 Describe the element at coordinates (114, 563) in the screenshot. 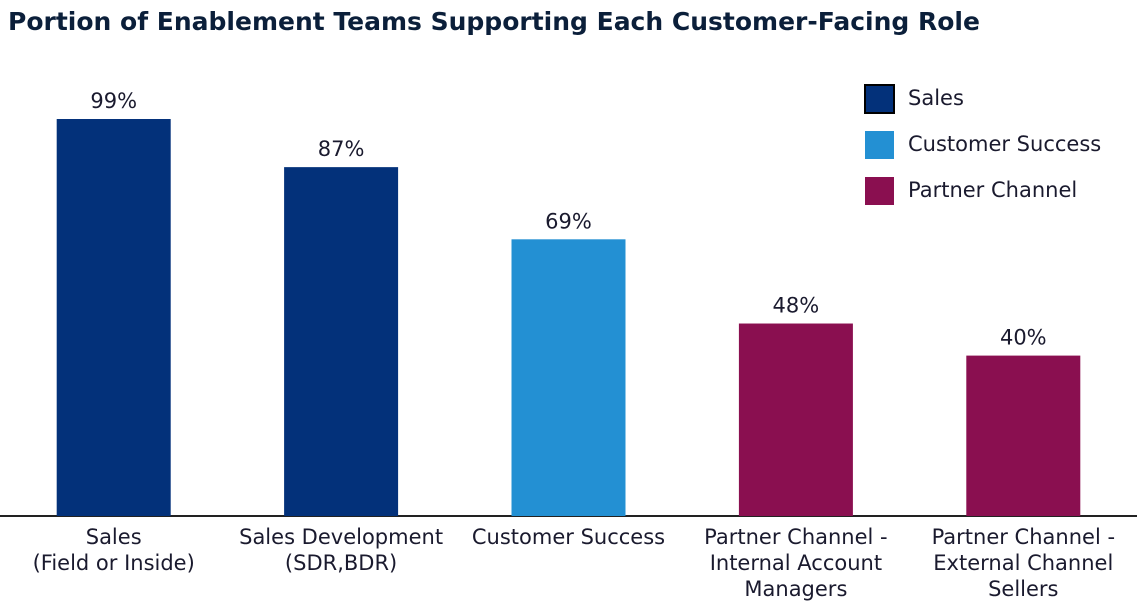

I see `x-tick-label: (Field or Inside)` at that location.